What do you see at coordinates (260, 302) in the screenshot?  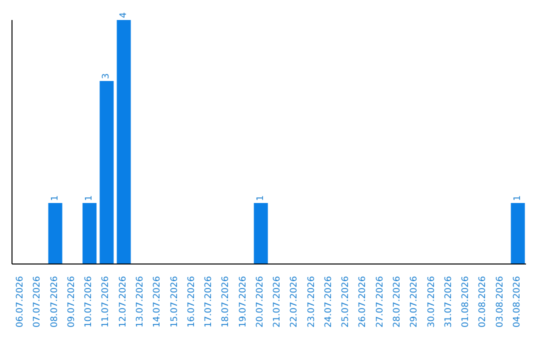 I see `x-tick-label: 20.07.2026` at bounding box center [260, 302].